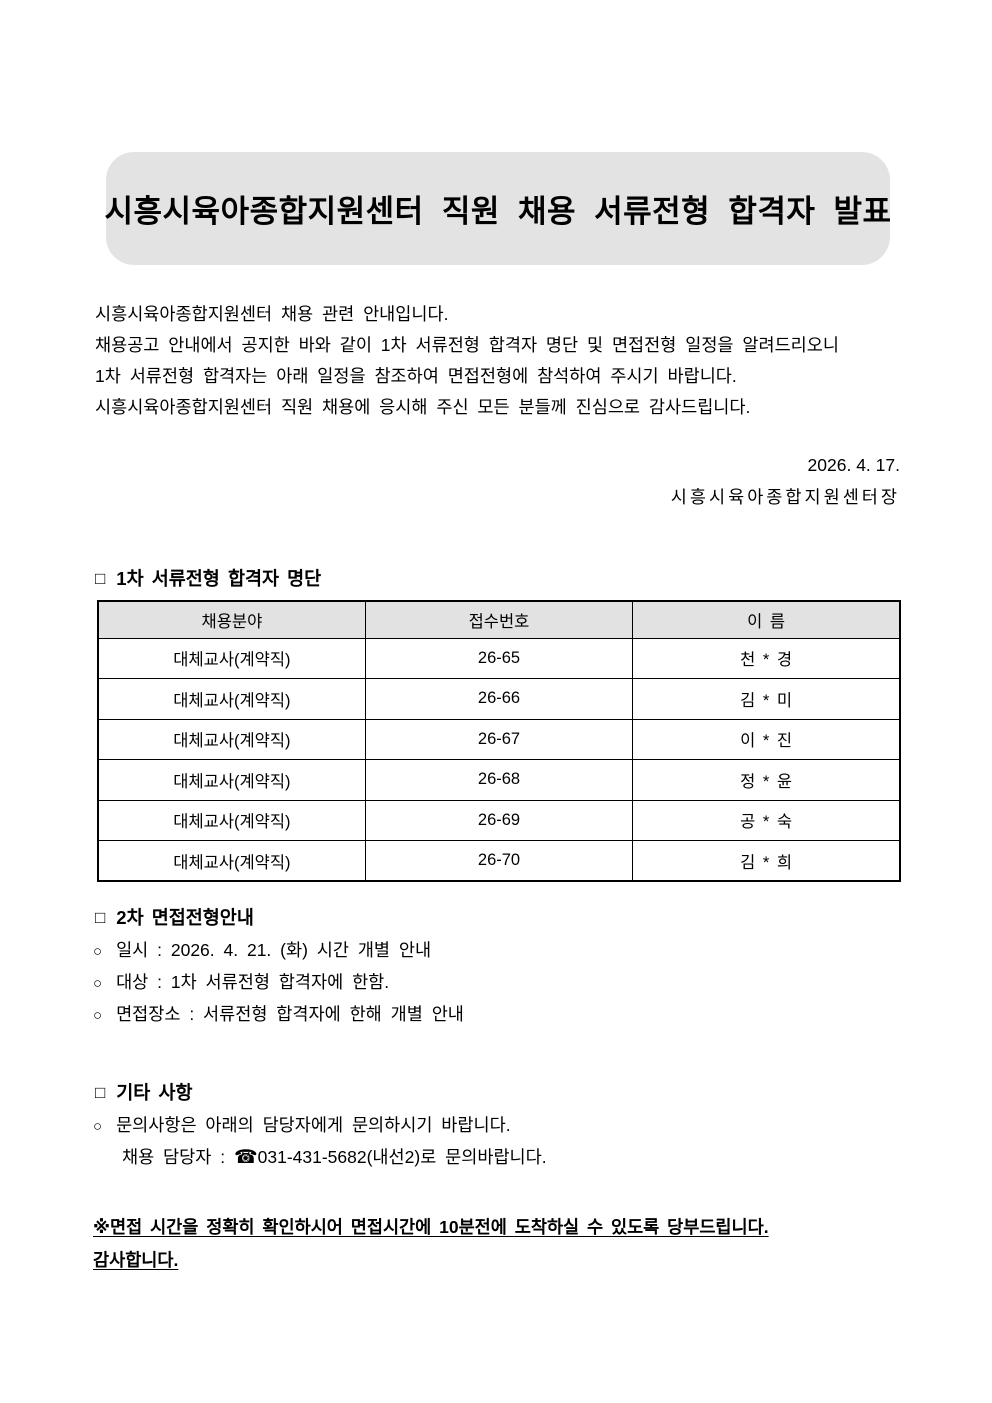 This screenshot has width=992, height=1403. What do you see at coordinates (231, 619) in the screenshot?
I see `col-header-field: 채용분야` at bounding box center [231, 619].